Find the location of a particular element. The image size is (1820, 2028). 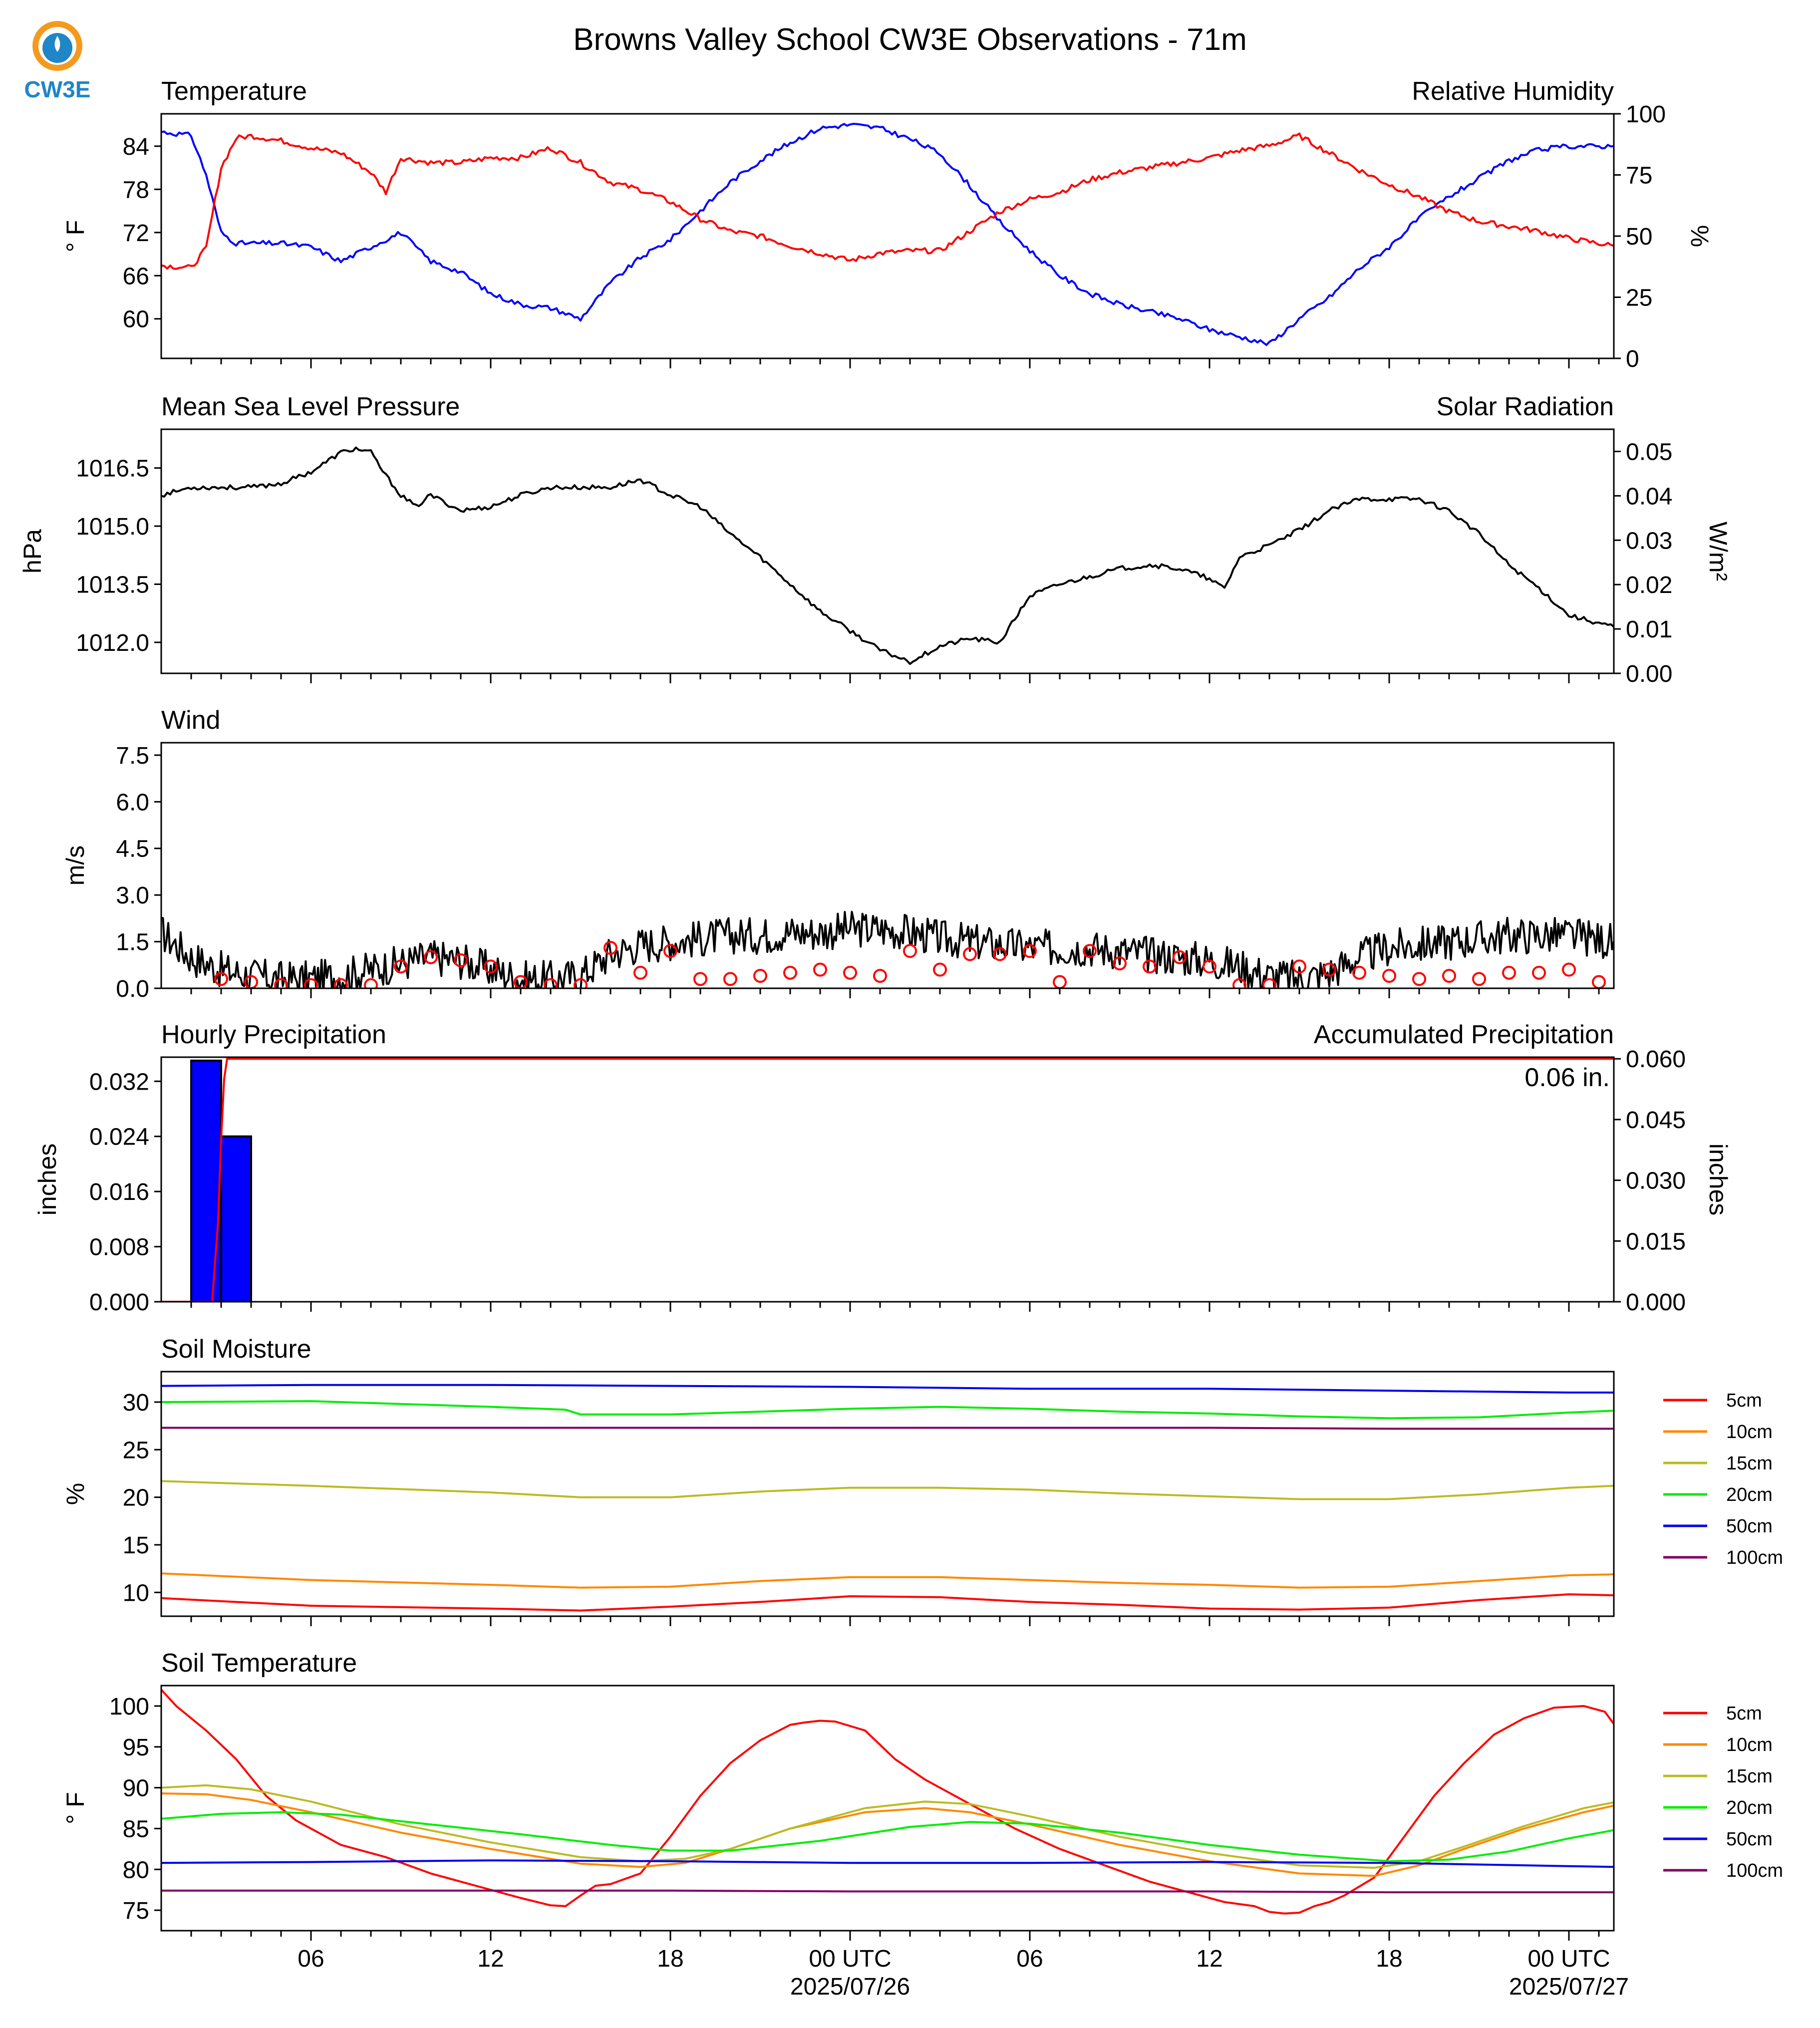

y-axis-label: % is located at coordinates (75, 1494).